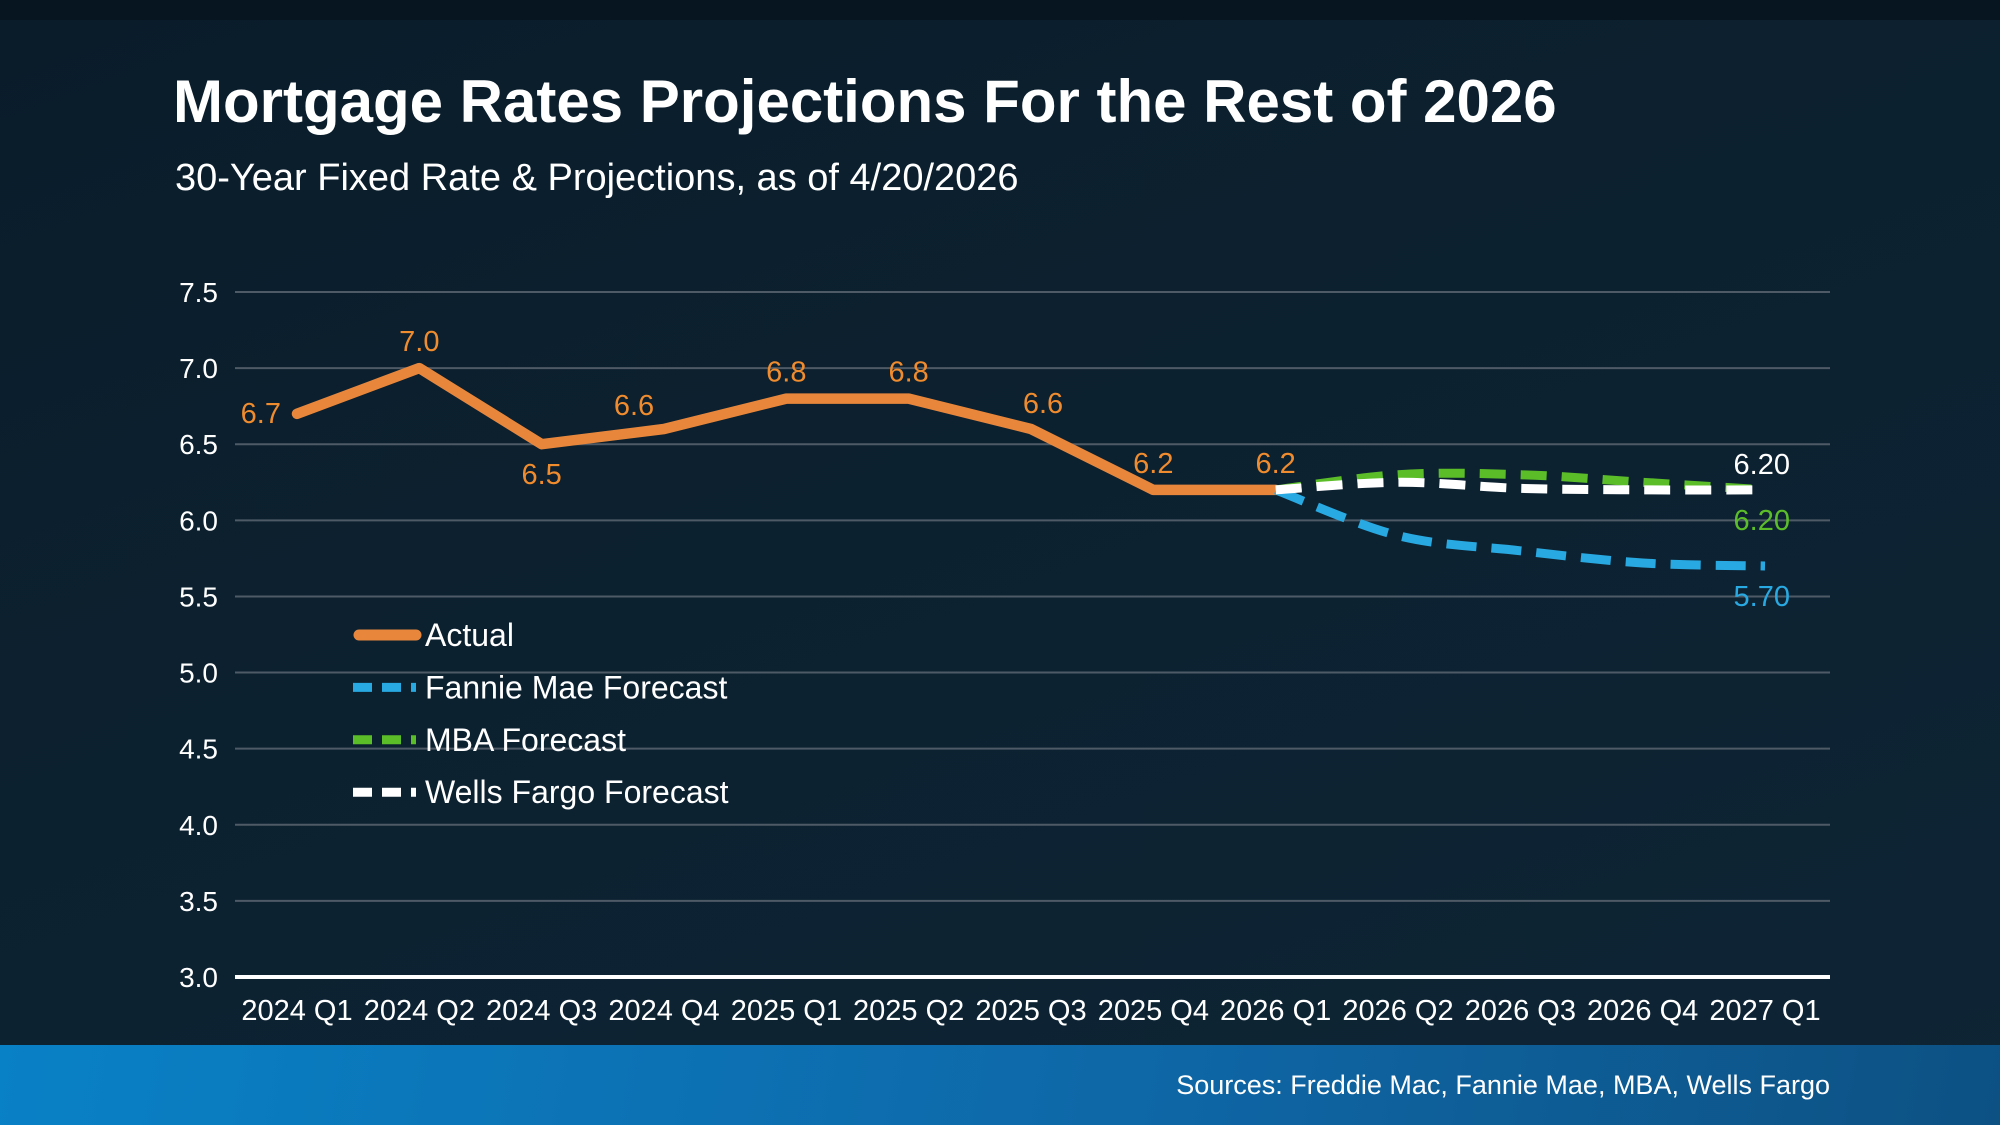 Image resolution: width=2000 pixels, height=1125 pixels. I want to click on legend-item-mba-forecast: MBA Forecast, so click(489, 740).